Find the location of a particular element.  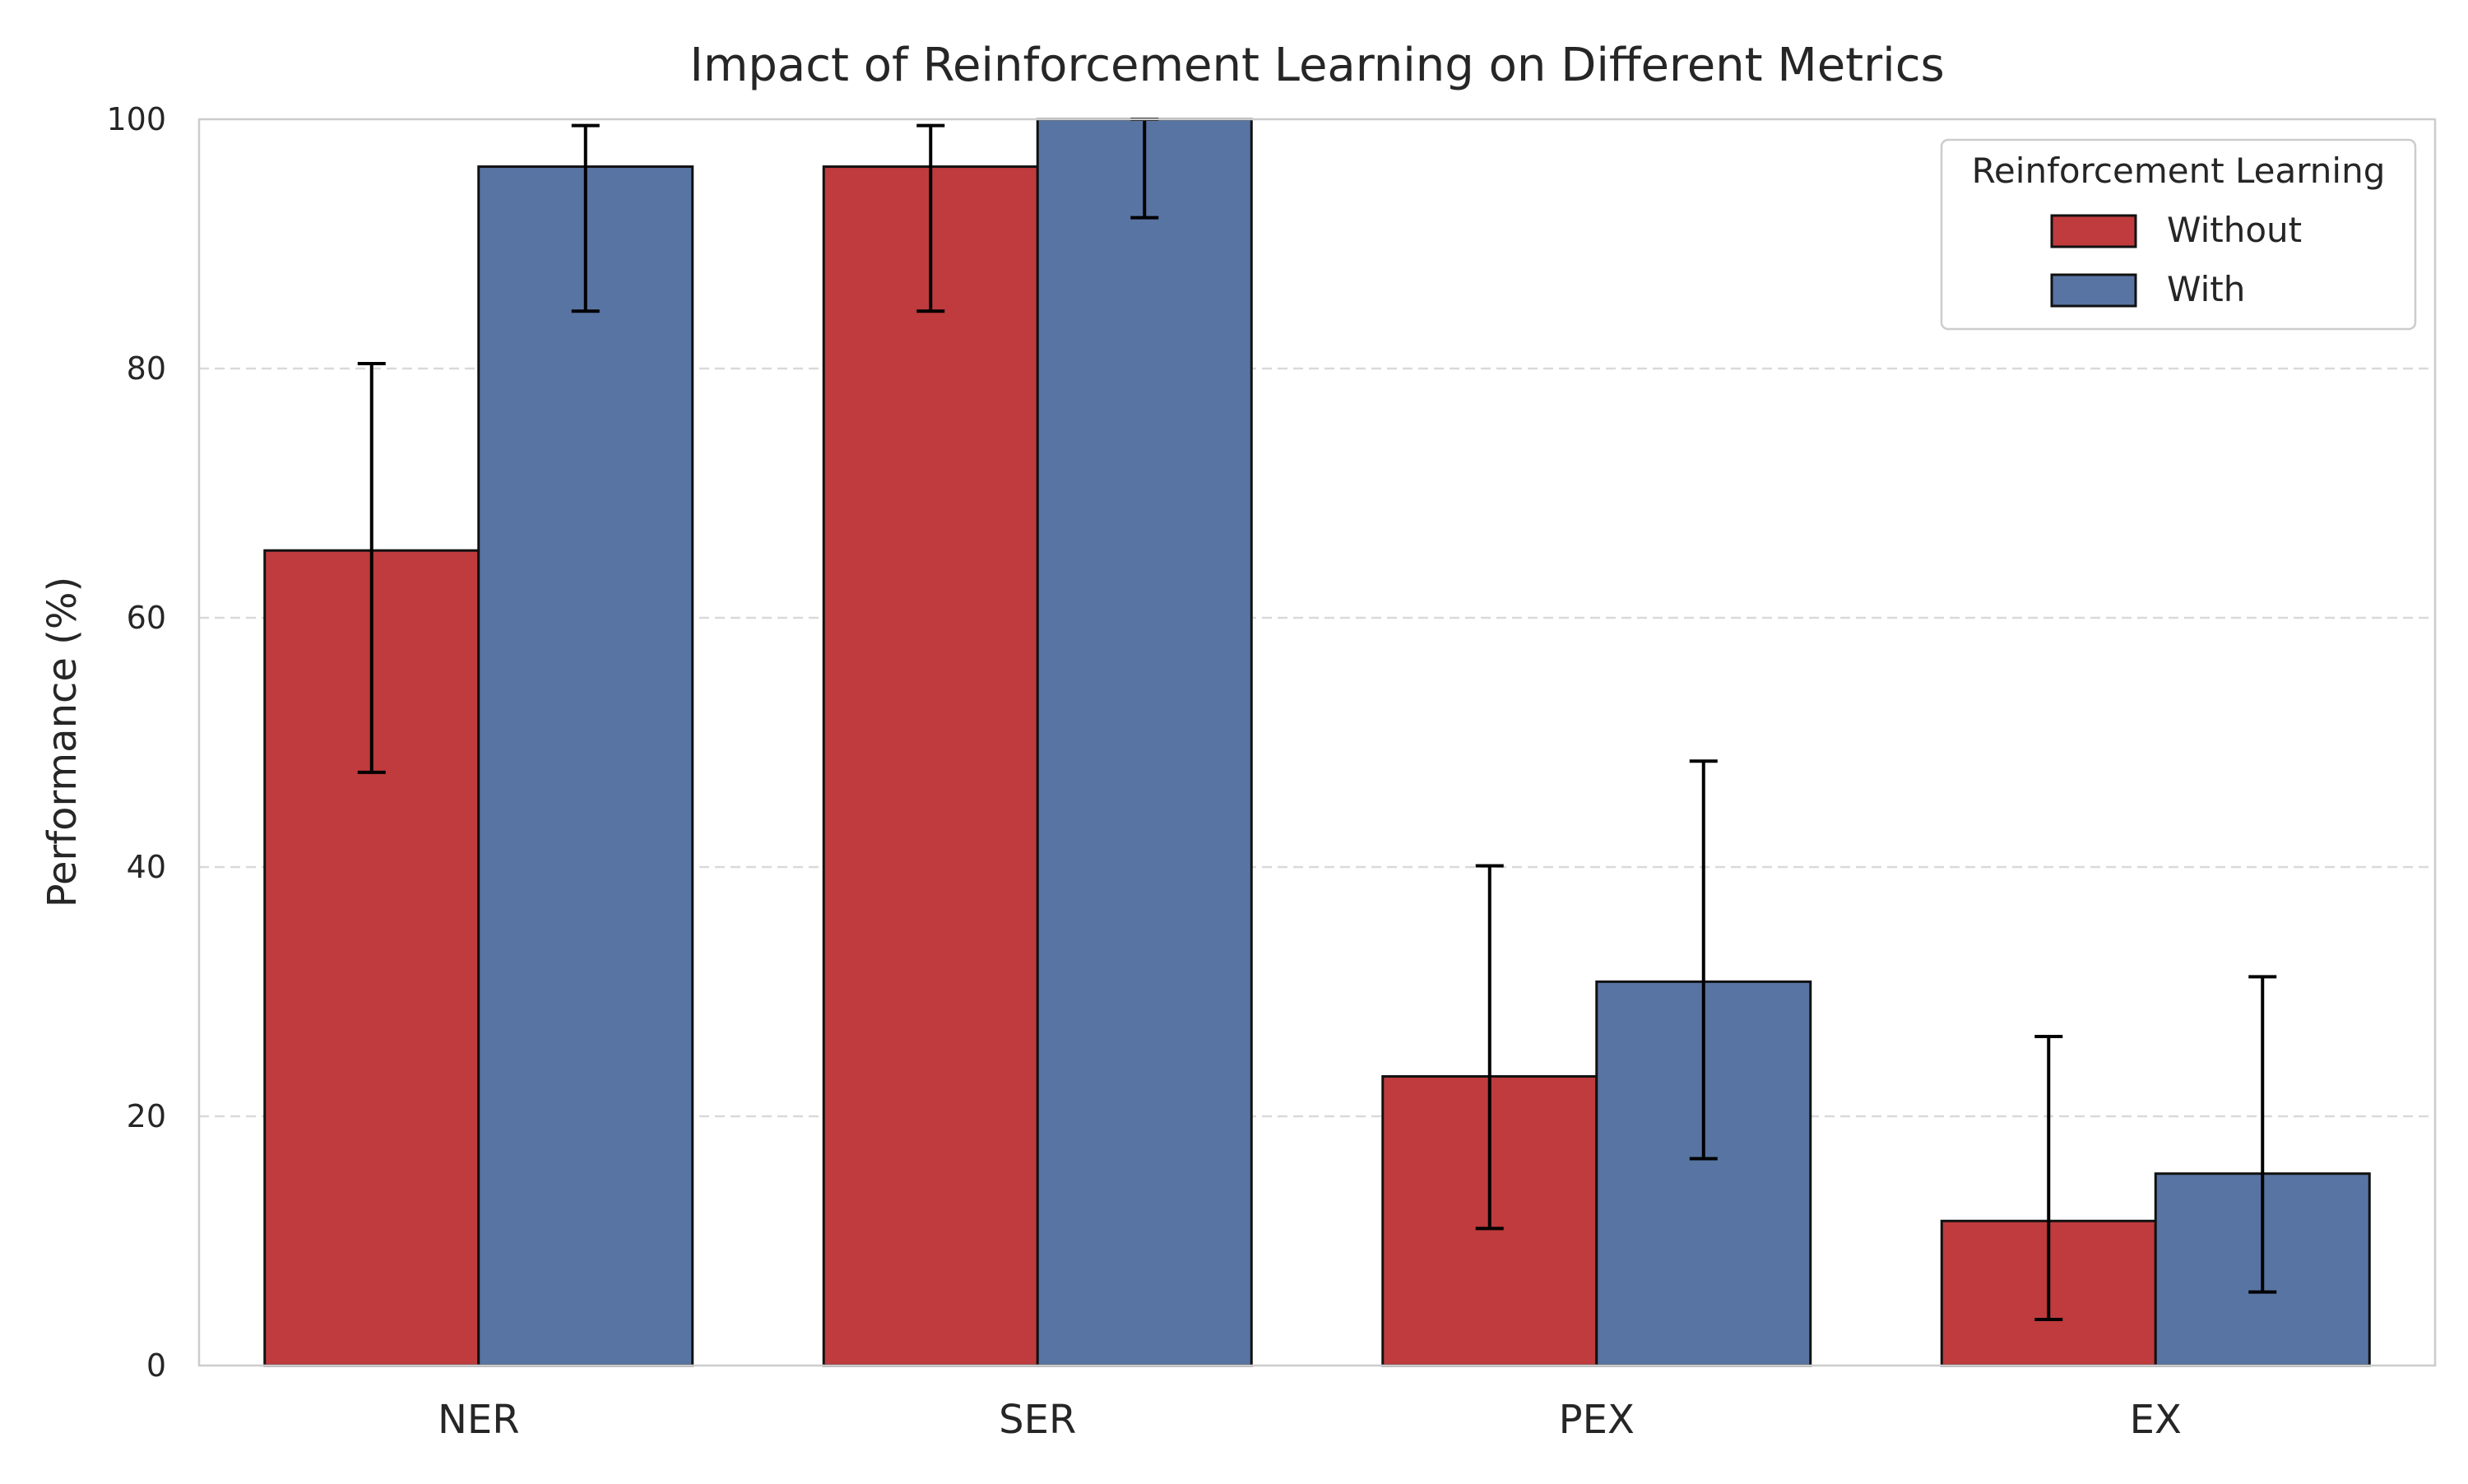

y-tick-label: 80 is located at coordinates (146, 368).